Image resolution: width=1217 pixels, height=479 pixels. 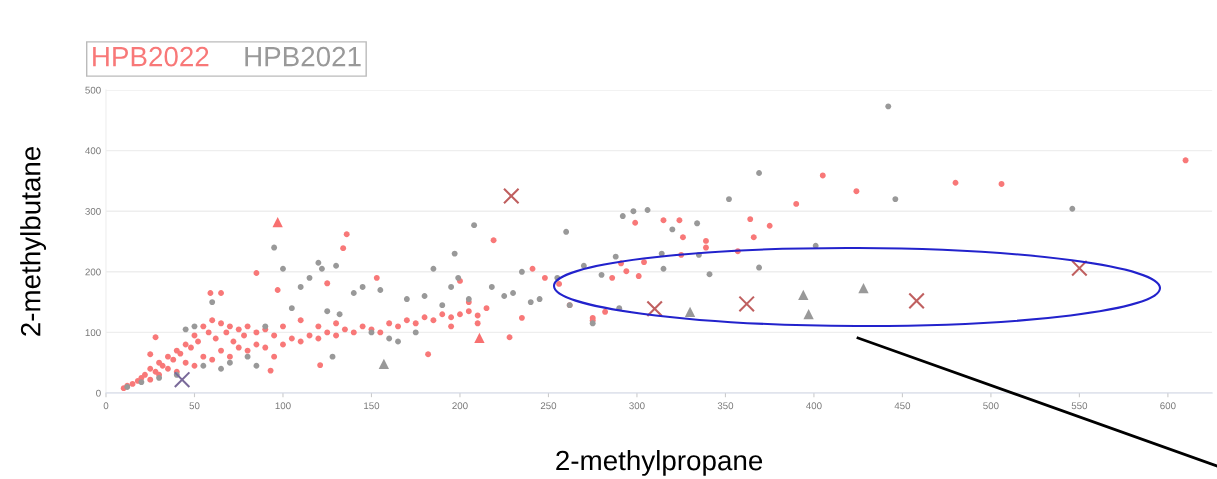 What do you see at coordinates (98, 393) in the screenshot?
I see `y-tick-label: 0` at bounding box center [98, 393].